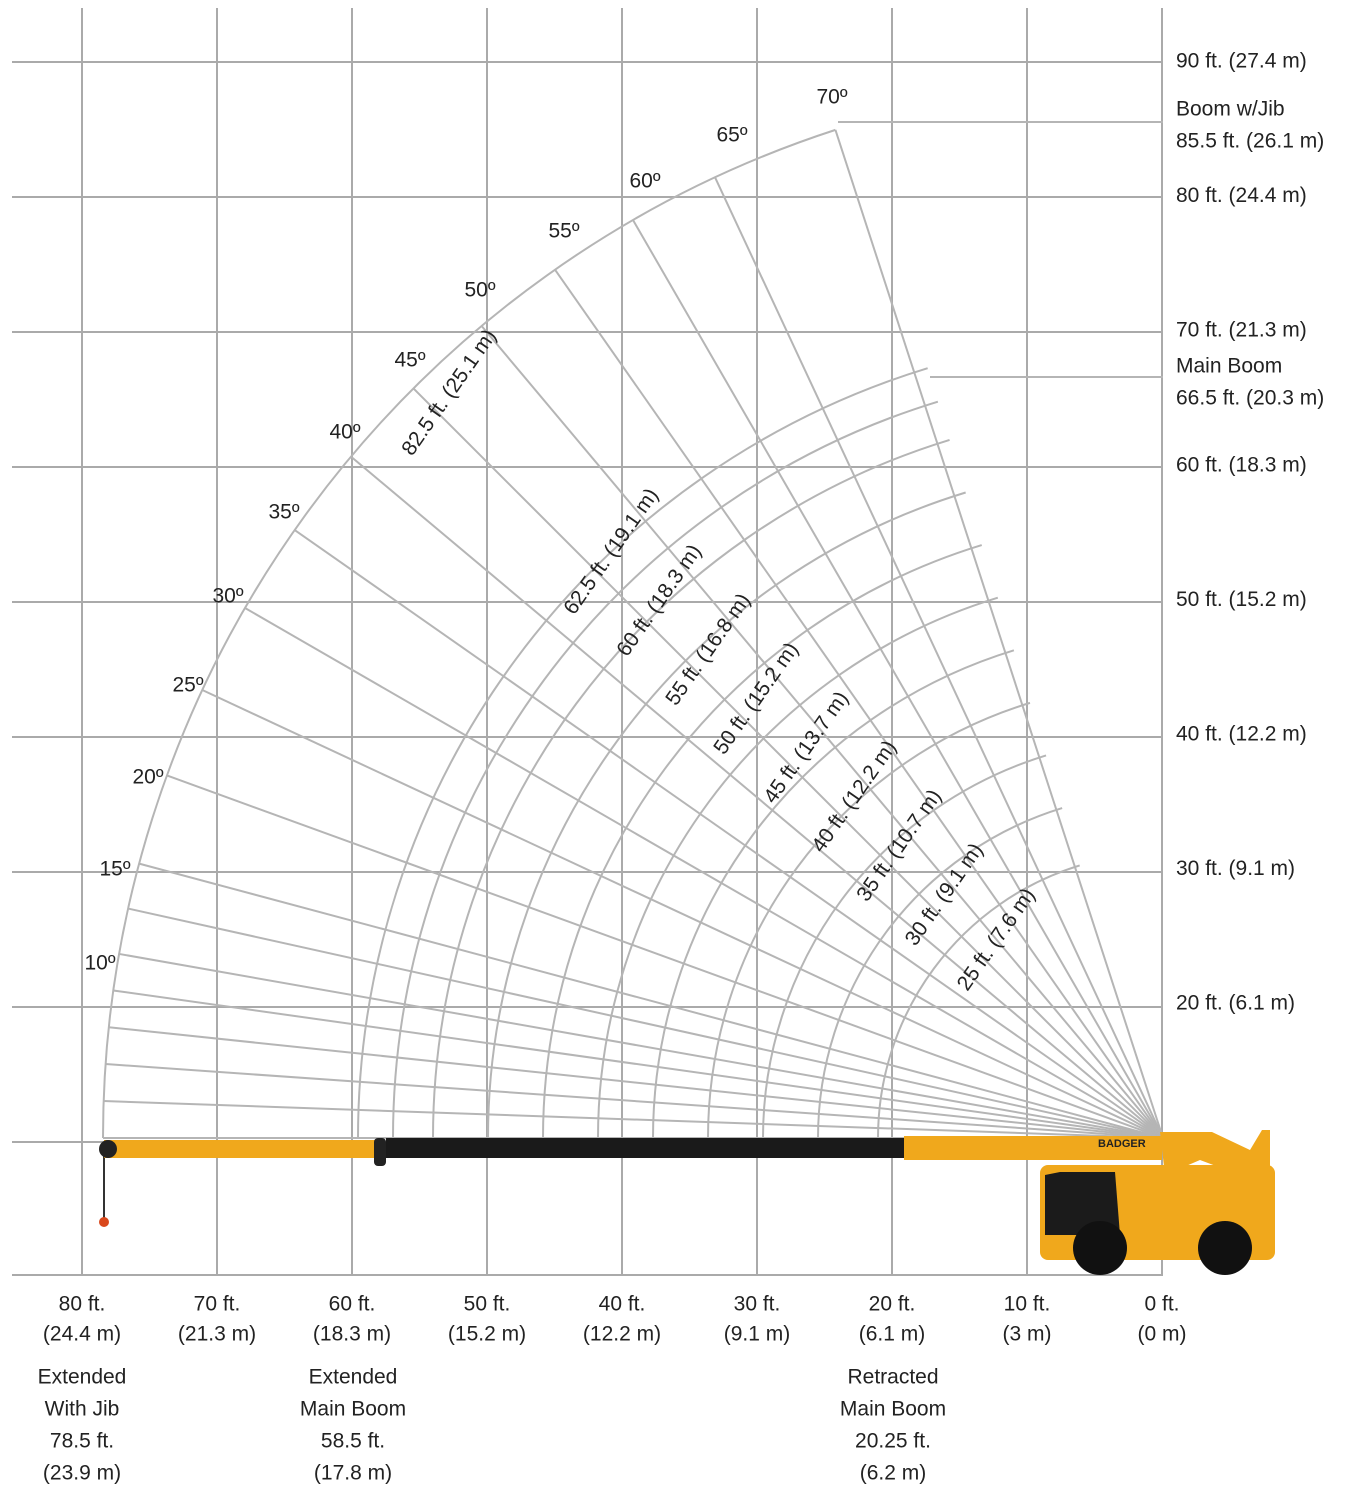  What do you see at coordinates (1241, 61) in the screenshot?
I see `y-label: 90 ft. (27.4 m)` at bounding box center [1241, 61].